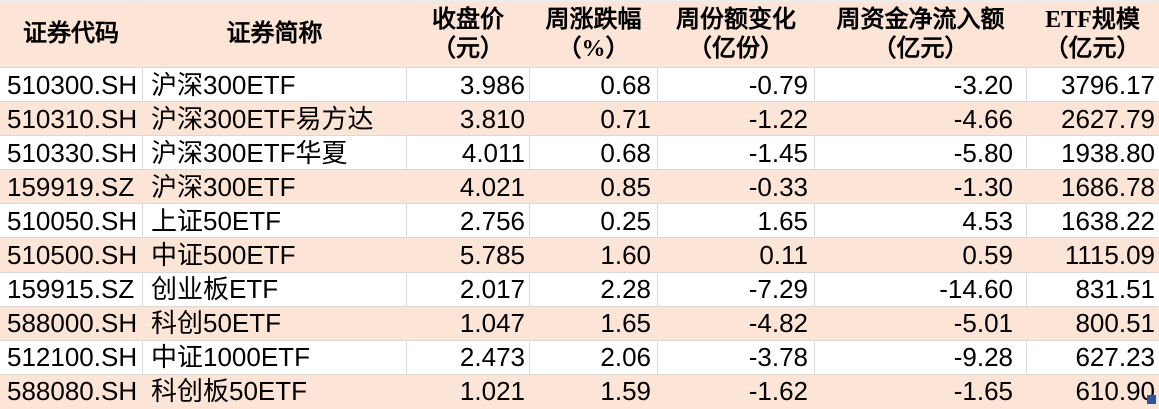  I want to click on header-unit: （%）, so click(593, 48).